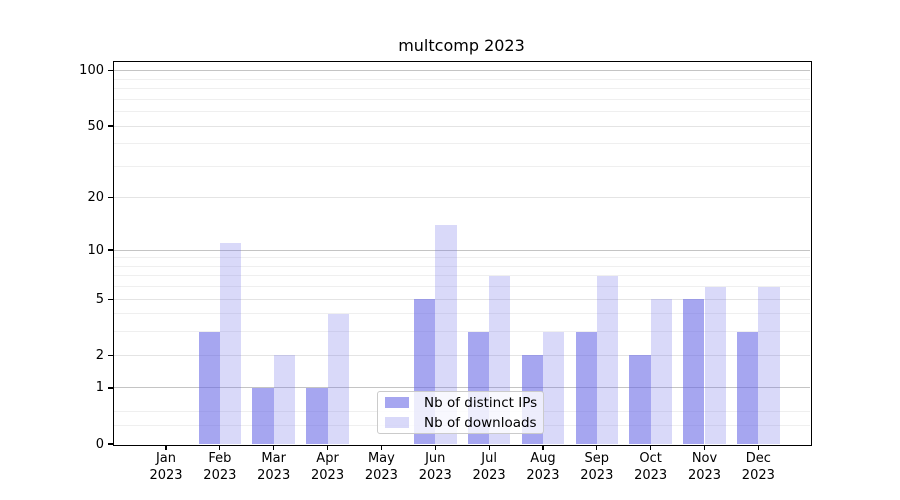  Describe the element at coordinates (607, 359) in the screenshot. I see `bar-downloads-sep` at that location.